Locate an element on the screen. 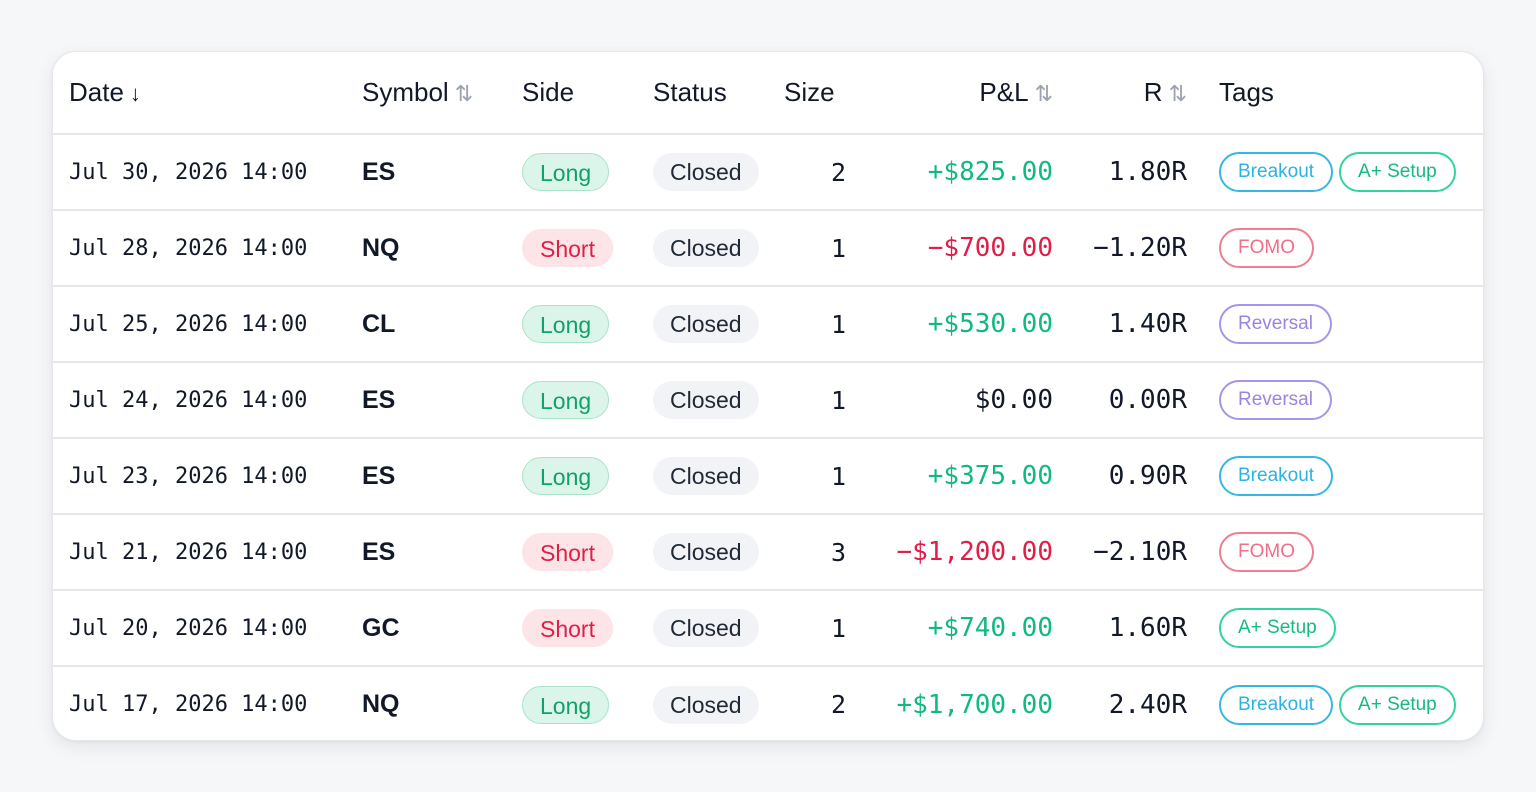  cell-r: 0.90R is located at coordinates (1147, 476).